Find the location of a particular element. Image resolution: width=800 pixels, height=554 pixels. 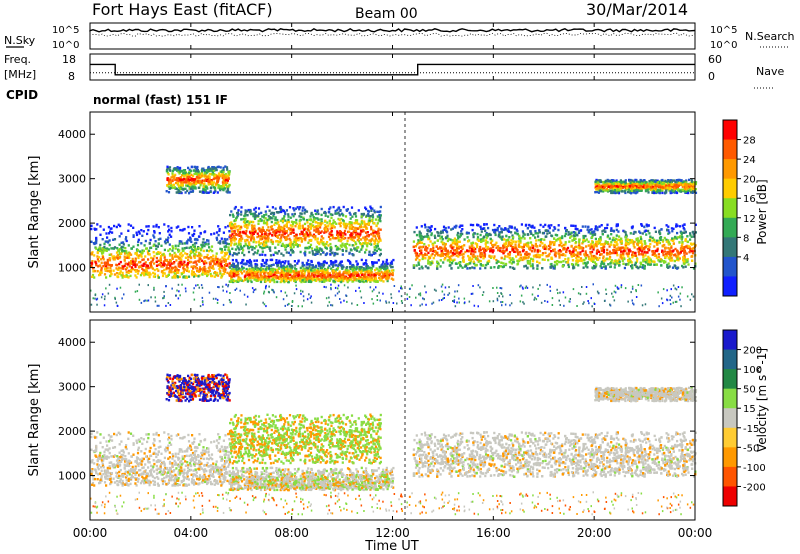

nave-label: Nave is located at coordinates (770, 71).